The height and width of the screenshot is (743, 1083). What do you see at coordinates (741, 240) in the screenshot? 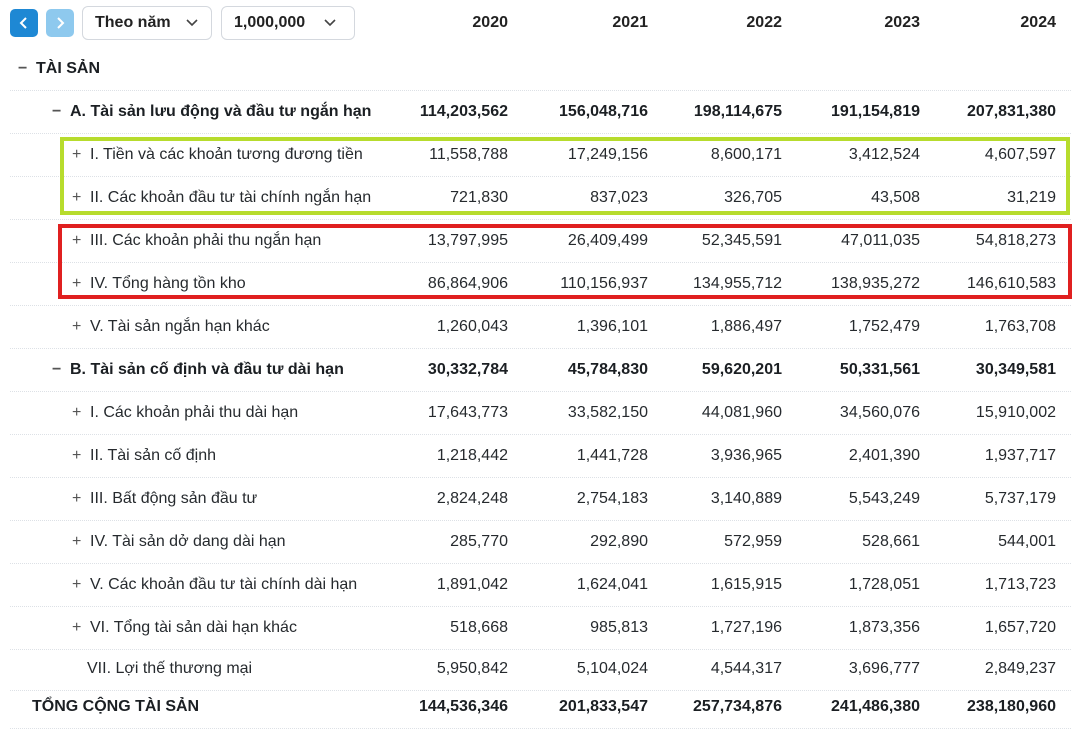
I see `row-value: 52,345,591` at bounding box center [741, 240].